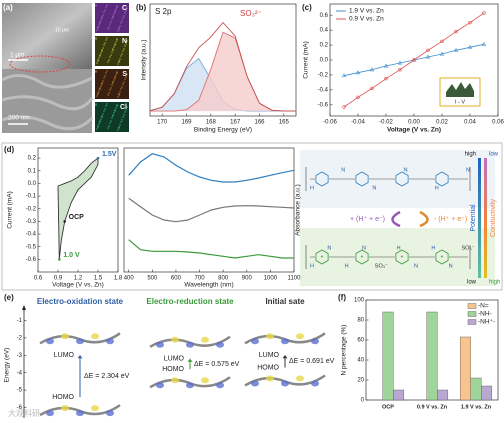  Describe the element at coordinates (124, 8) in the screenshot. I see `map-label: C` at that location.